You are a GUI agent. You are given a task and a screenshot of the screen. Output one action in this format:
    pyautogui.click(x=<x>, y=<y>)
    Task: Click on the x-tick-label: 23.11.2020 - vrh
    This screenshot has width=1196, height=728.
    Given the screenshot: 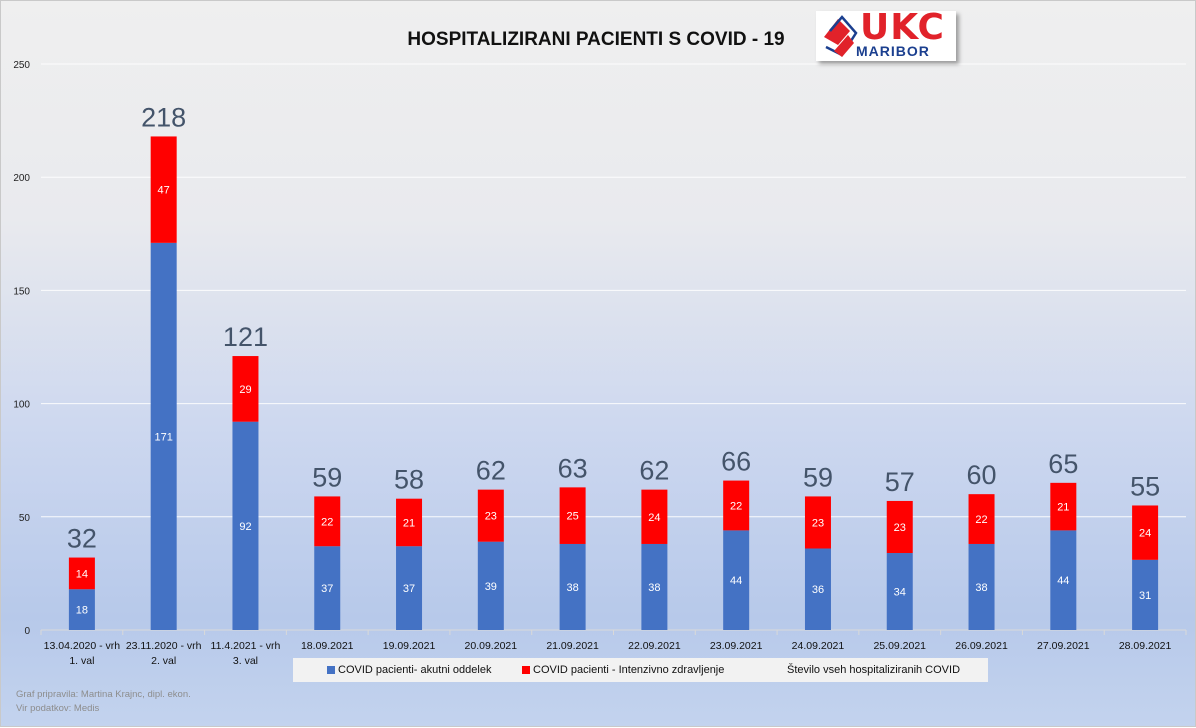 What is the action you would take?
    pyautogui.click(x=164, y=646)
    